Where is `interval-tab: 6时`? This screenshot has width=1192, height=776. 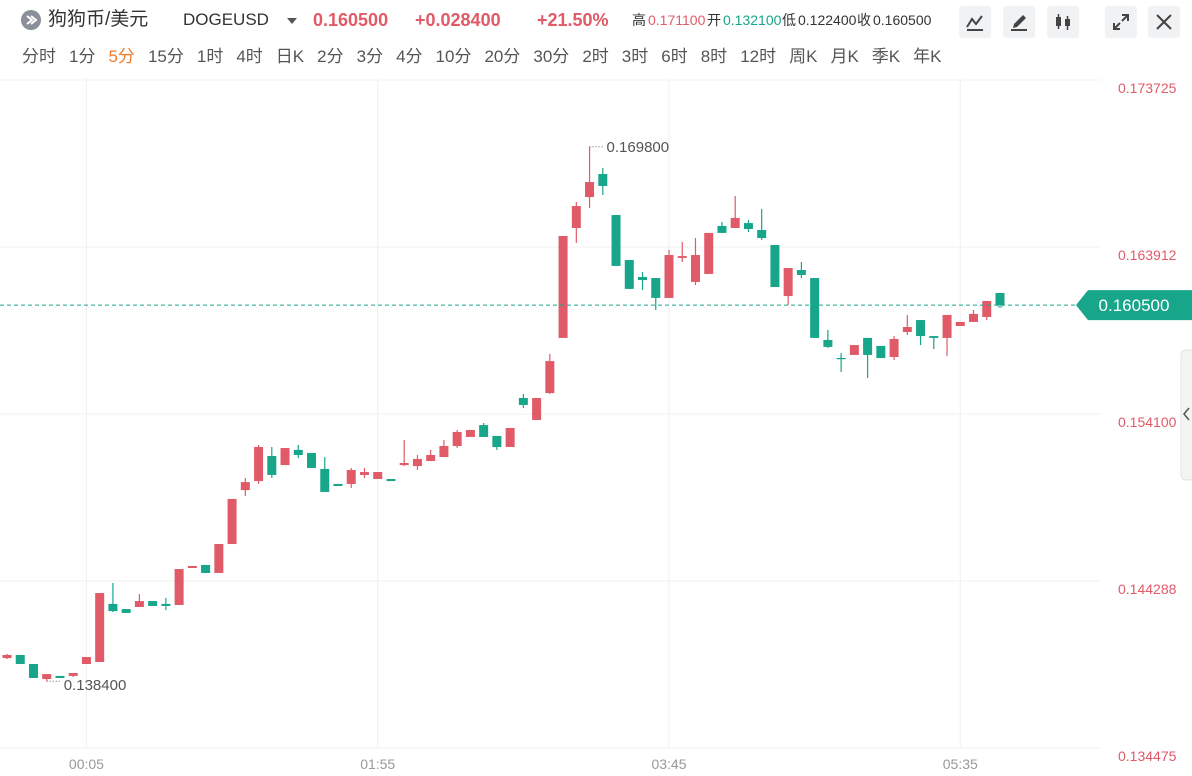
interval-tab: 6时 is located at coordinates (674, 56).